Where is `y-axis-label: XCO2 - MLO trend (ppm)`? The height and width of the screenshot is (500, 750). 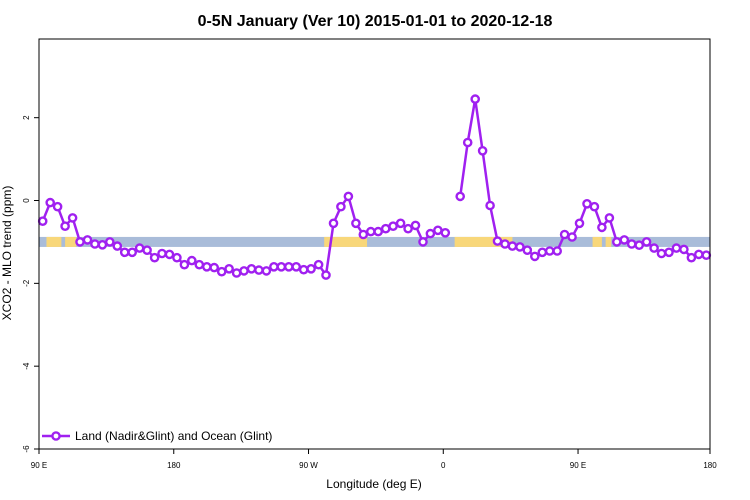
y-axis-label: XCO2 - MLO trend (ppm) is located at coordinates (7, 253).